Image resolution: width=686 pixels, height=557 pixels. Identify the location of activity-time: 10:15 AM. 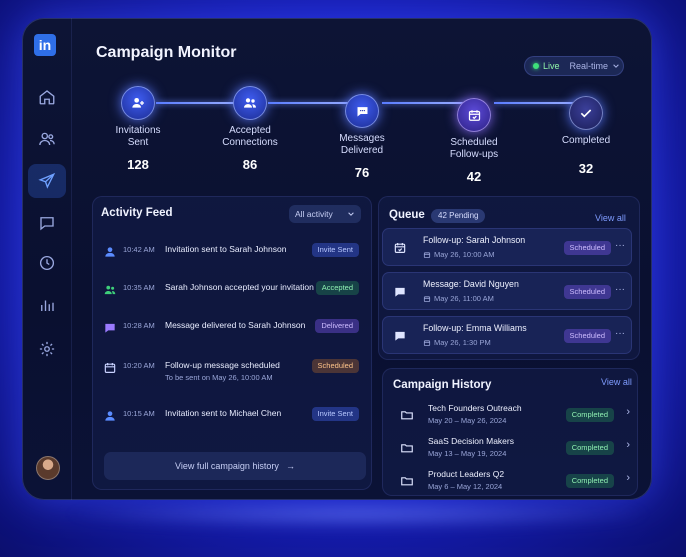
(139, 413).